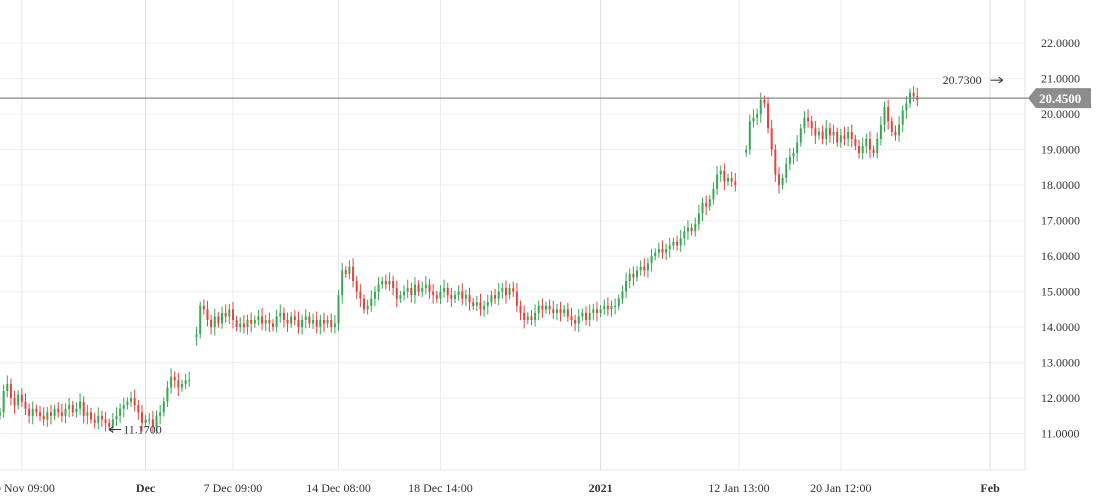 This screenshot has height=500, width=1098. What do you see at coordinates (601, 488) in the screenshot?
I see `x-tick-label: 2021` at bounding box center [601, 488].